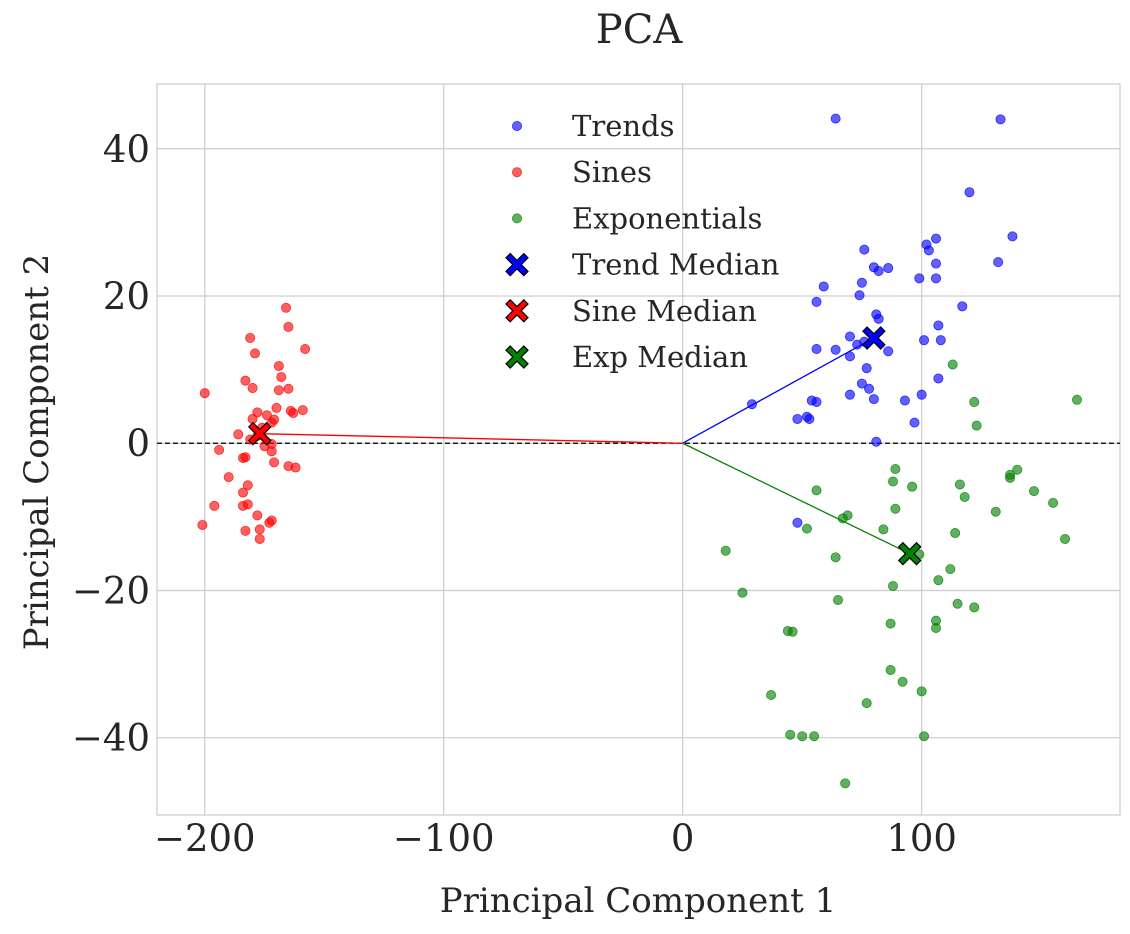 The height and width of the screenshot is (934, 1130). I want to click on y-tick-label: −20, so click(111, 590).